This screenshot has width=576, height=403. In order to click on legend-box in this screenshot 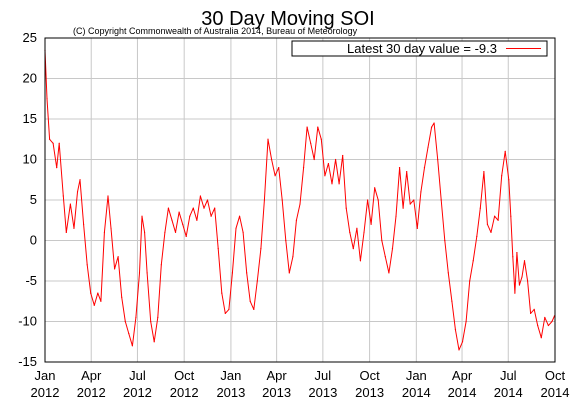, I will do `click(419, 48)`.